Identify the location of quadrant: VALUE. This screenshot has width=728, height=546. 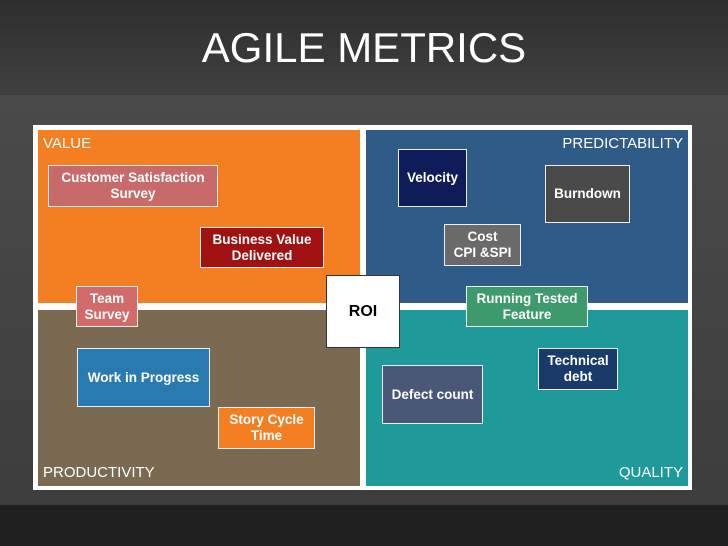
(199, 216).